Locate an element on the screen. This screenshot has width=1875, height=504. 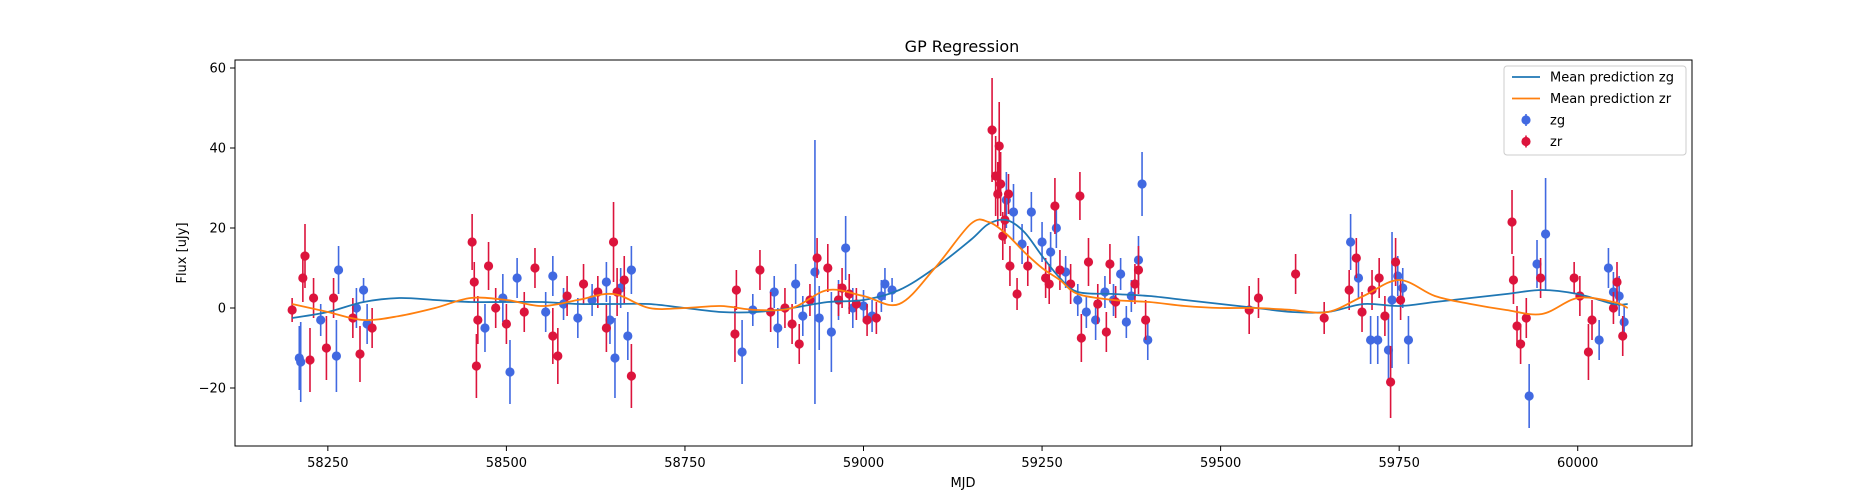
y-axis: −20 0 20 40 60 is located at coordinates (217, 229).